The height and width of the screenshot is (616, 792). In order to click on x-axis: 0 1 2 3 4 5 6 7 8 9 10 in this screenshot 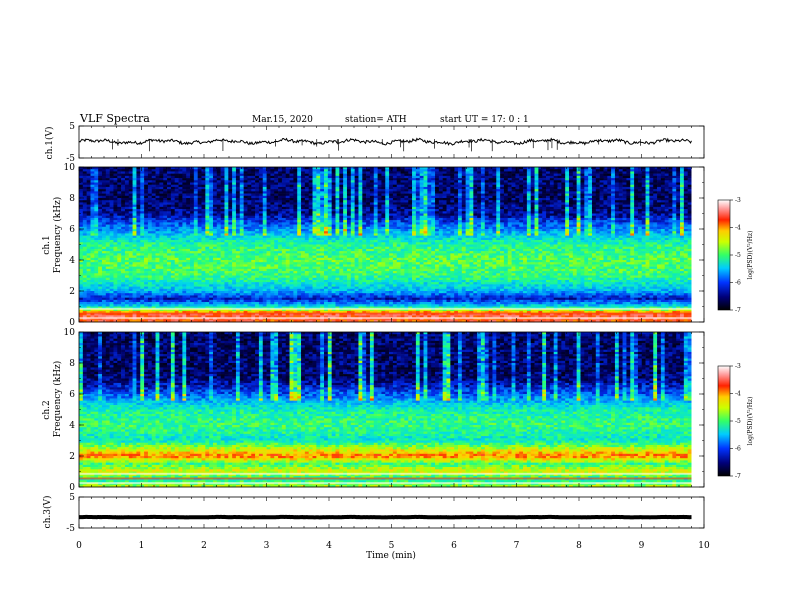, I will do `click(393, 546)`.